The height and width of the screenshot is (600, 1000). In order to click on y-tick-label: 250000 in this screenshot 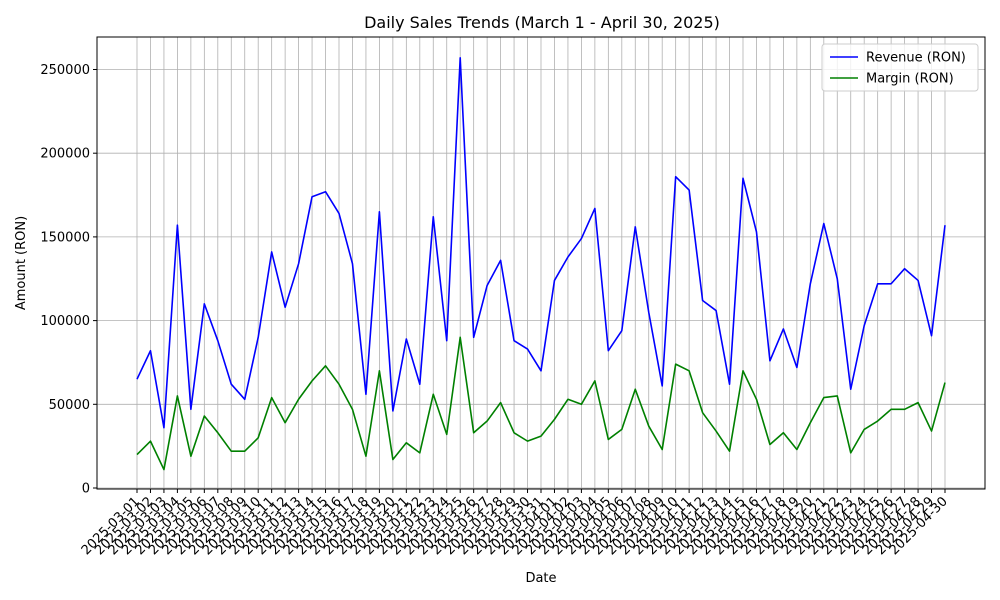, I will do `click(65, 70)`.